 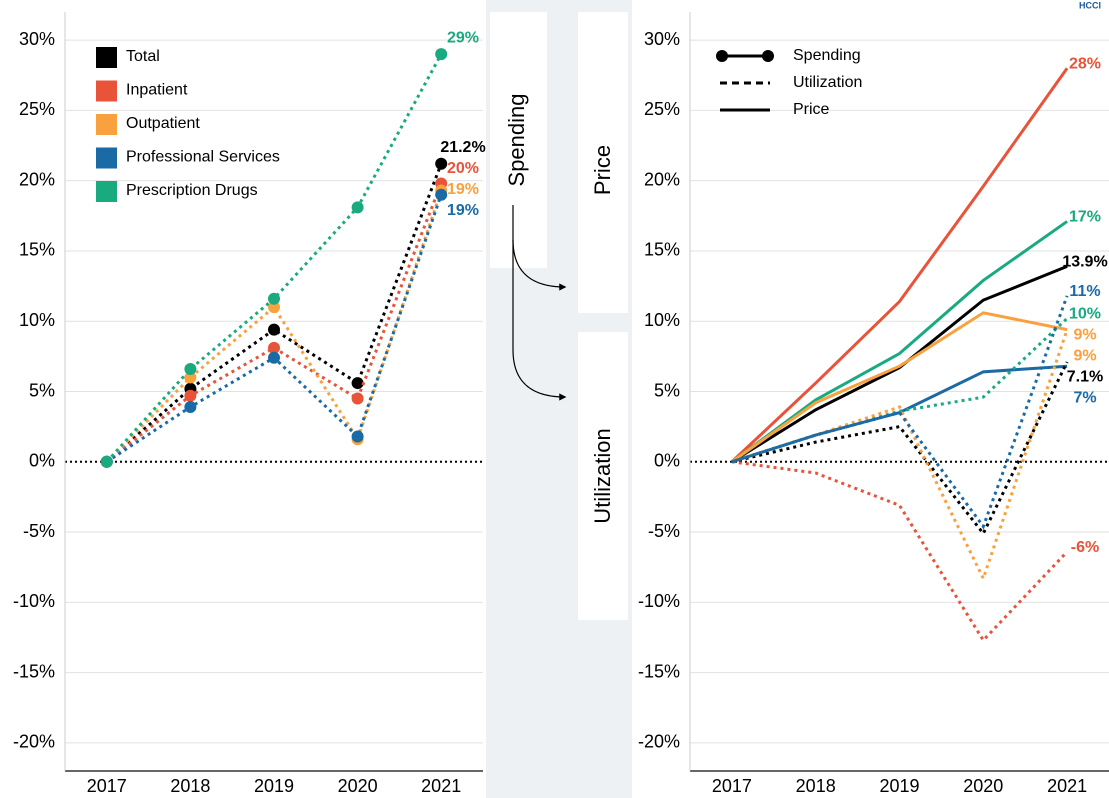 What do you see at coordinates (462, 147) in the screenshot?
I see `value-label: 21.2%` at bounding box center [462, 147].